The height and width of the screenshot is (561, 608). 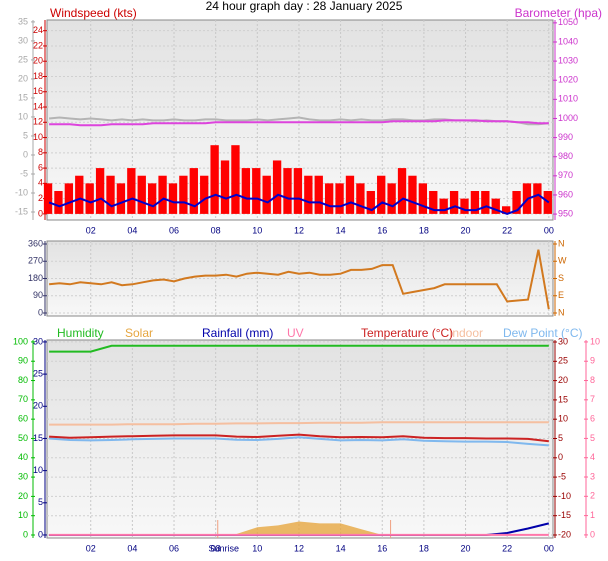 What do you see at coordinates (568, 118) in the screenshot?
I see `y-tick-label: 1000` at bounding box center [568, 118].